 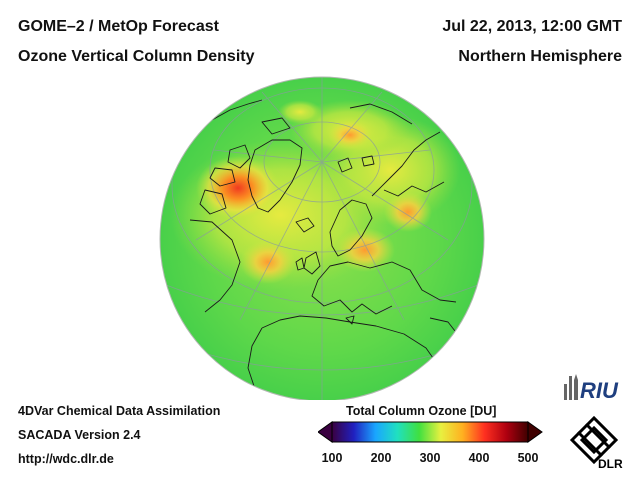 I want to click on colorbar-title: Total Column Ozone [DU], so click(x=421, y=411).